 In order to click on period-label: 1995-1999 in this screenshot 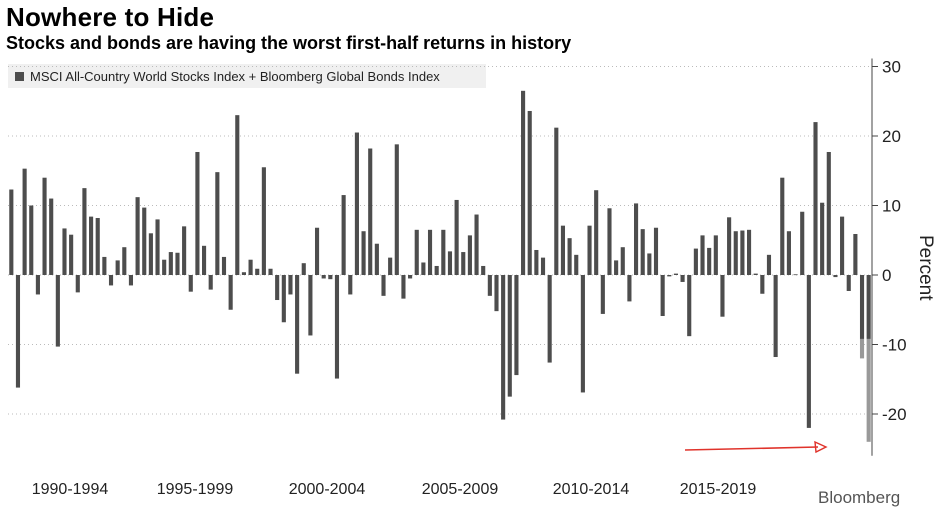, I will do `click(195, 489)`.